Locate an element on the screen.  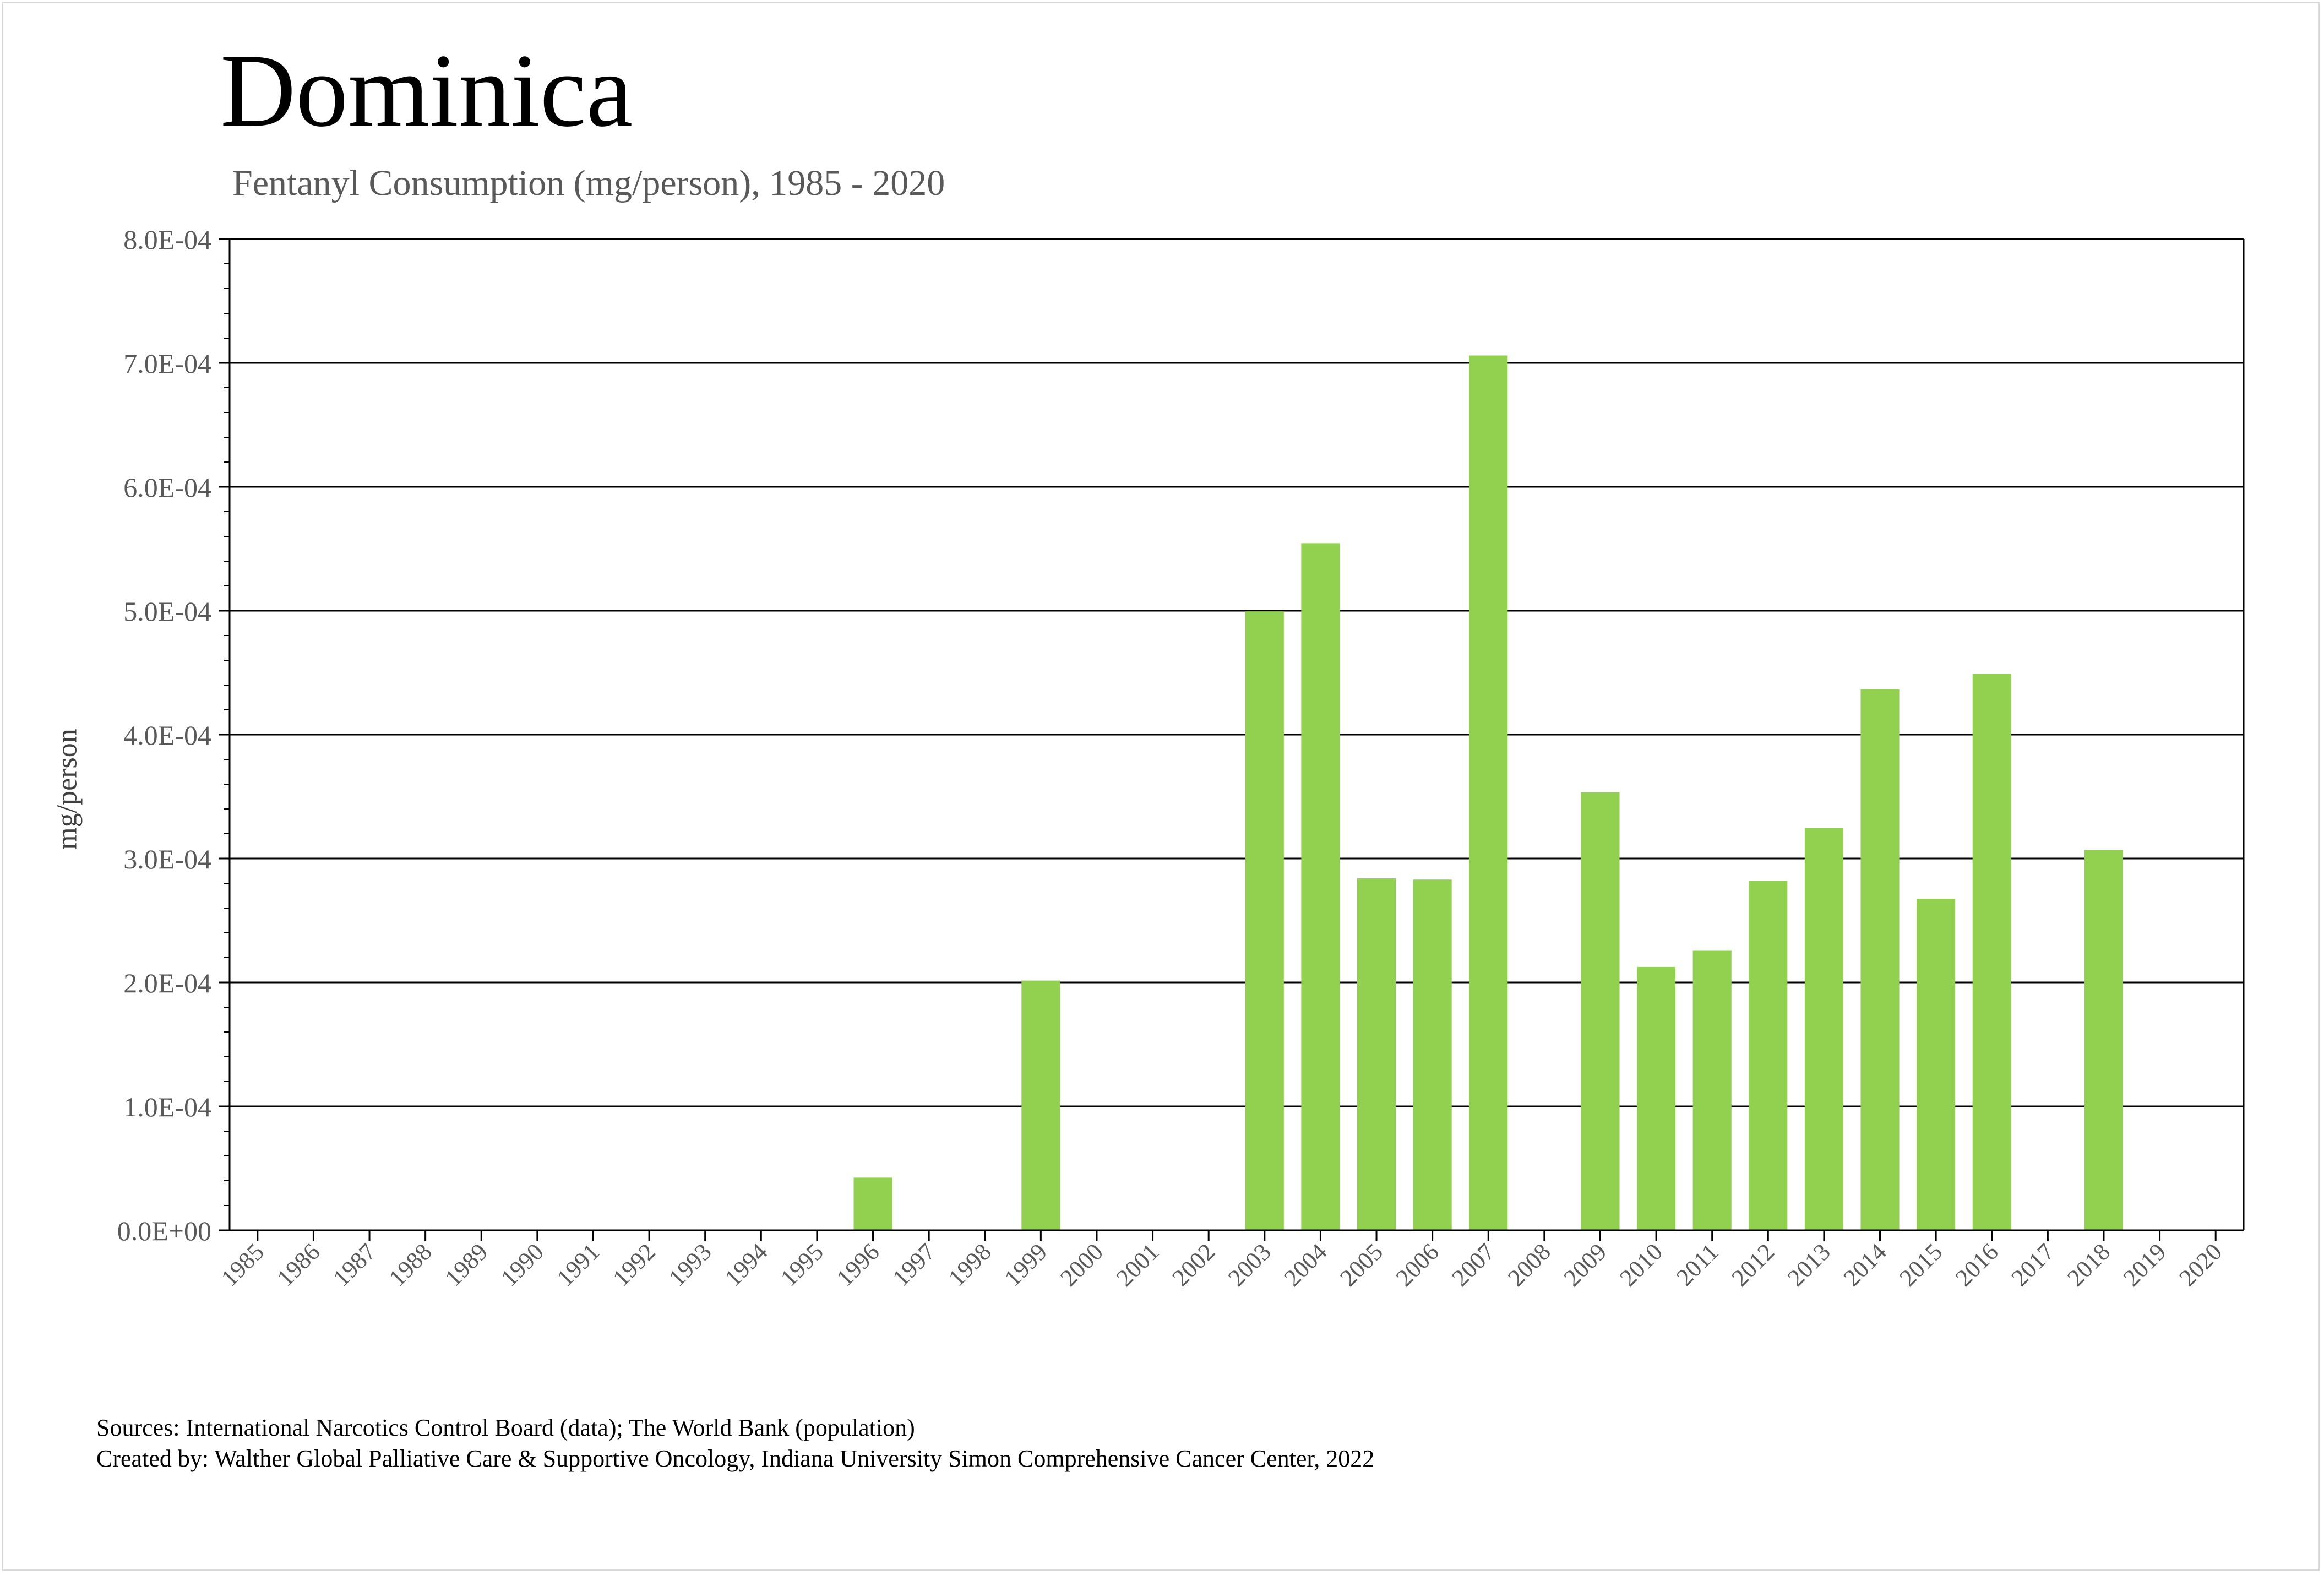
x-tick-label: 2009 is located at coordinates (1585, 1264).